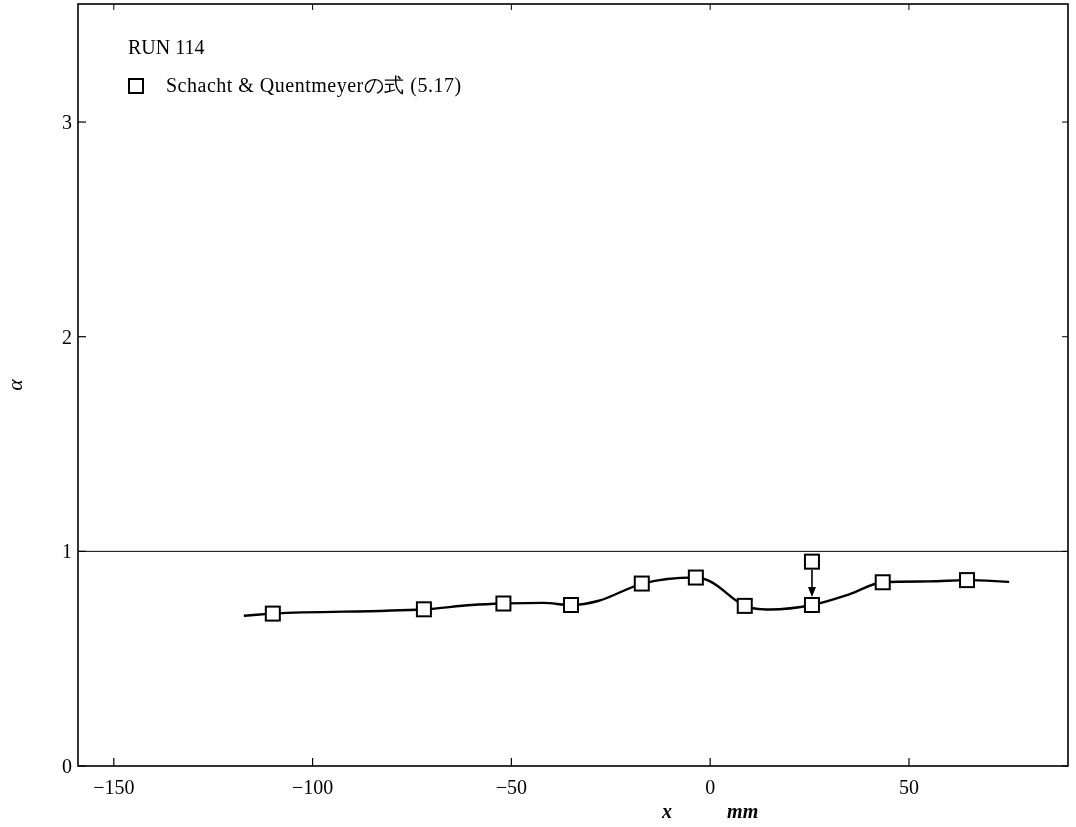  Describe the element at coordinates (314, 85) in the screenshot. I see `legend-label: Schacht & Quentmeyerの式 (5.17)` at that location.